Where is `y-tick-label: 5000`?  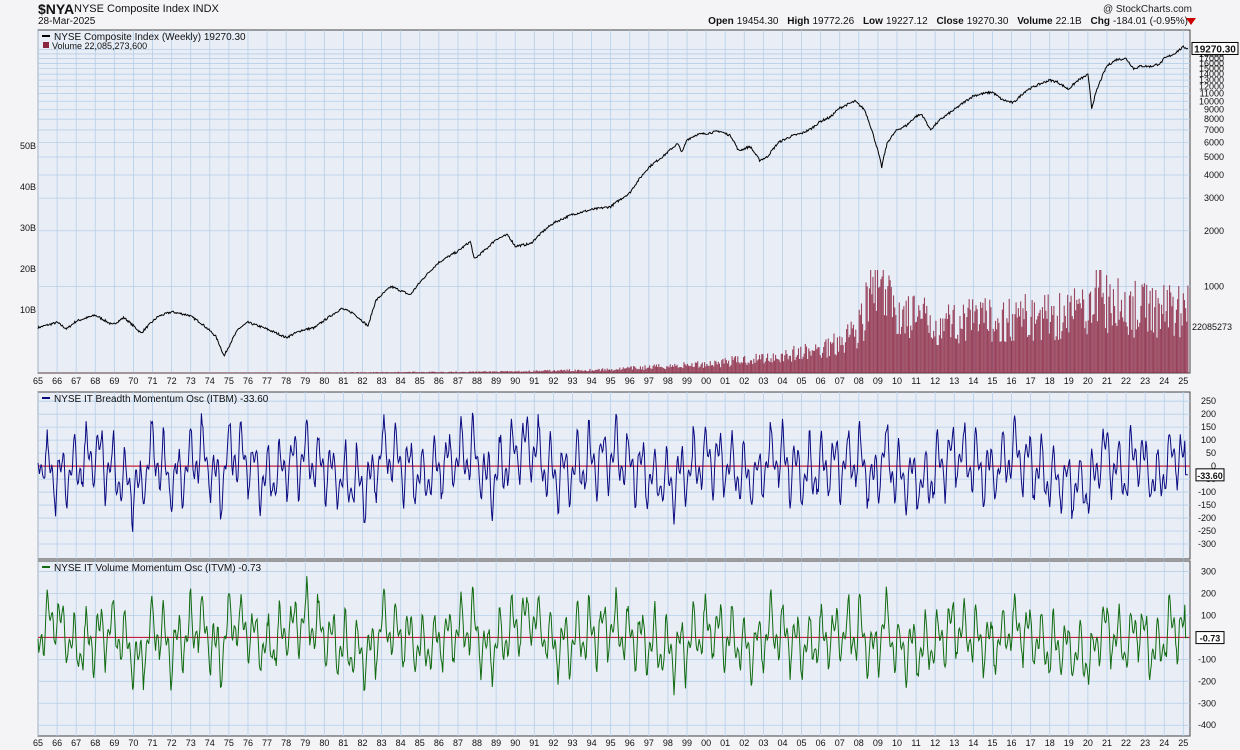
y-tick-label: 5000 is located at coordinates (1214, 157).